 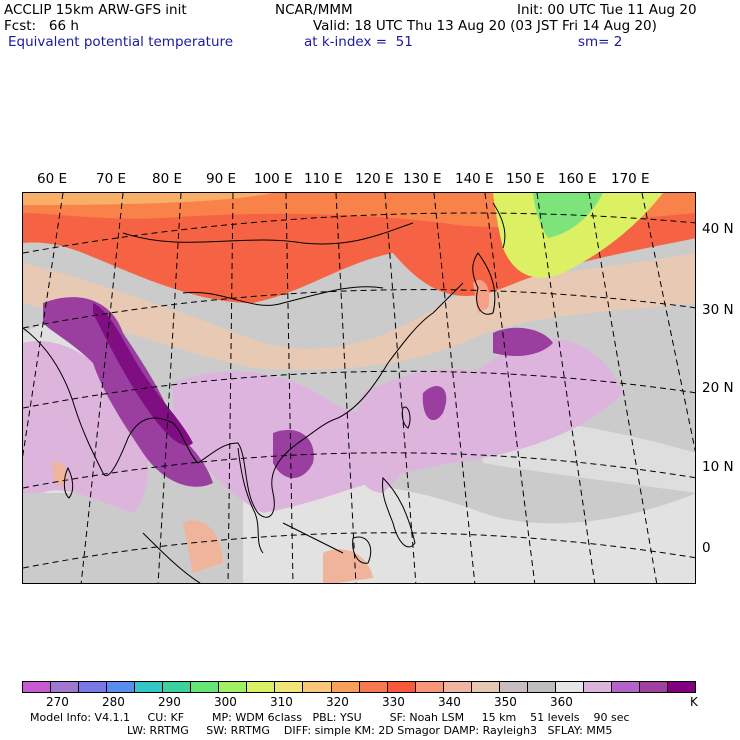 What do you see at coordinates (337, 702) in the screenshot?
I see `colorbar-tick: 320` at bounding box center [337, 702].